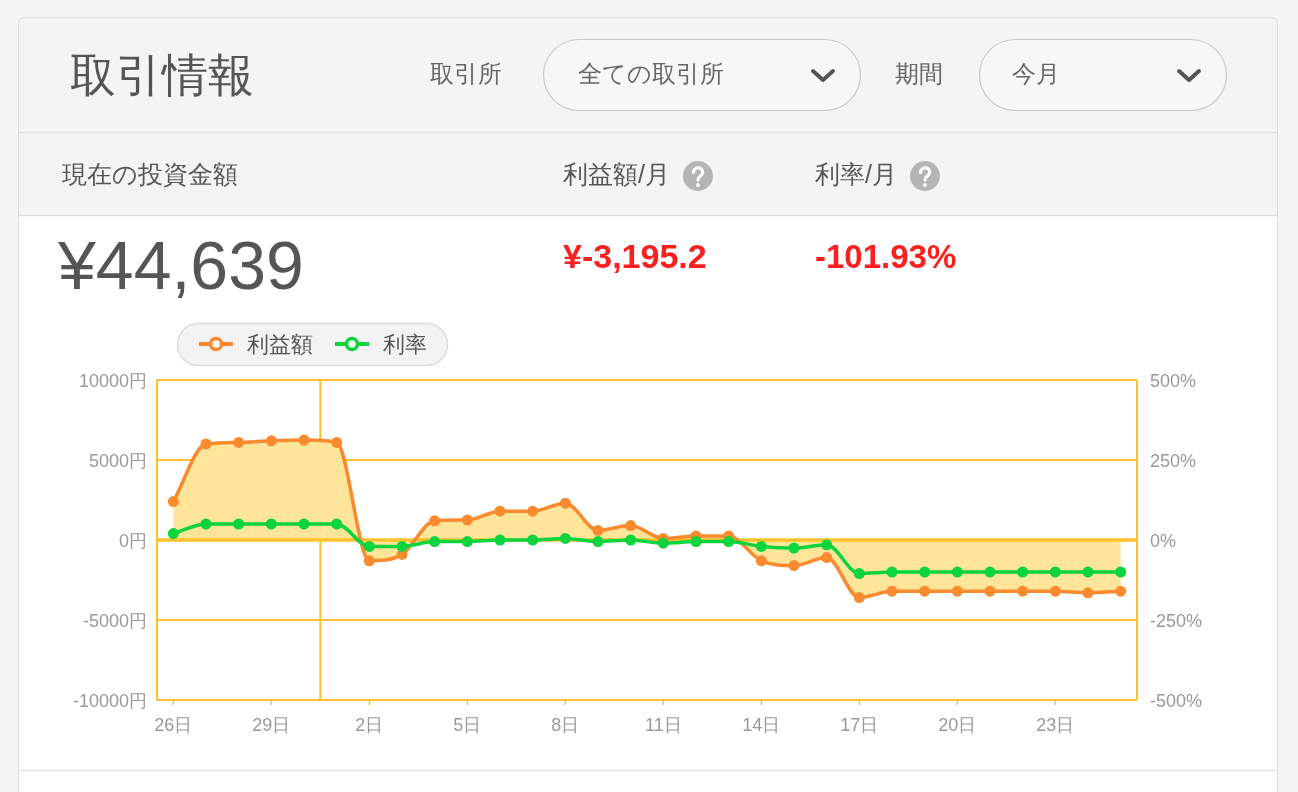 This screenshot has height=792, width=1298. Describe the element at coordinates (919, 73) in the screenshot. I see `annotation: 期間` at that location.